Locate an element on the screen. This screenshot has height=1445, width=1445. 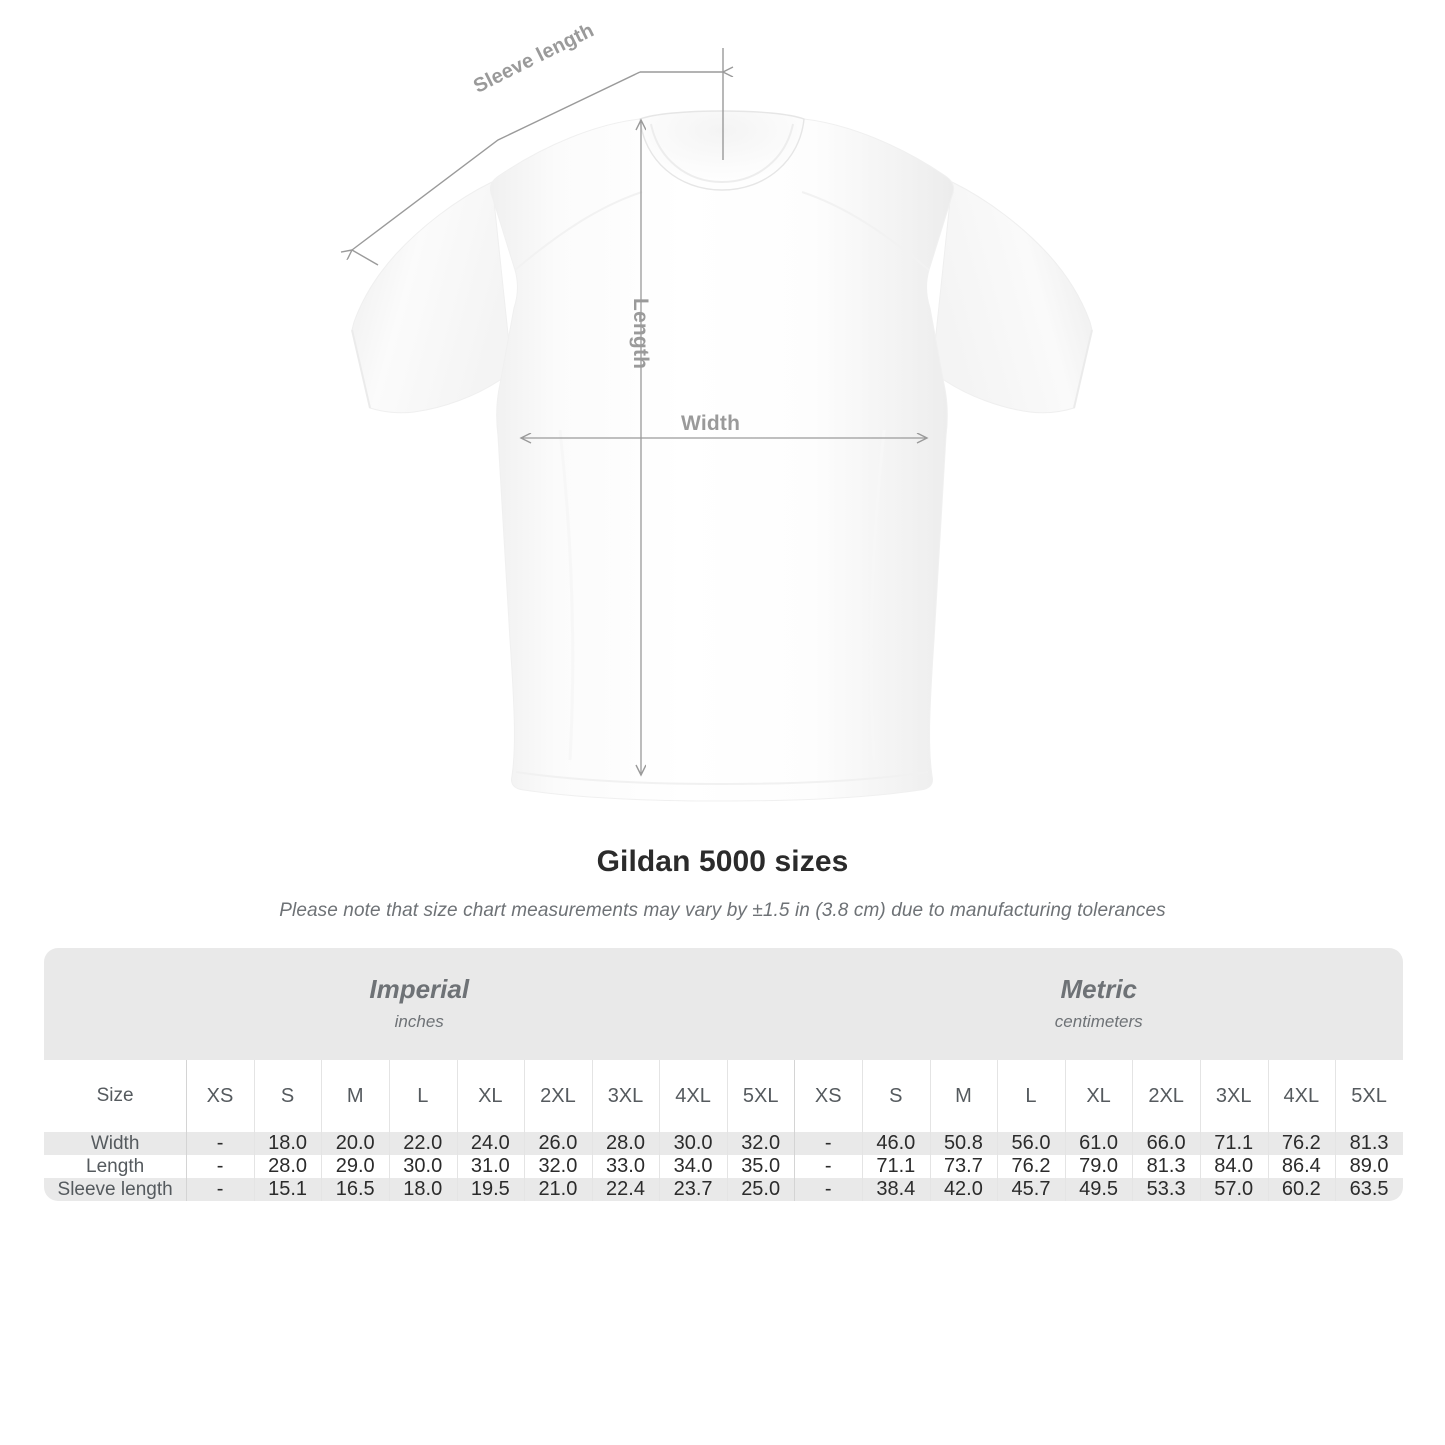
metric-unit-cell: Metric centimeters is located at coordinates (1098, 1004).